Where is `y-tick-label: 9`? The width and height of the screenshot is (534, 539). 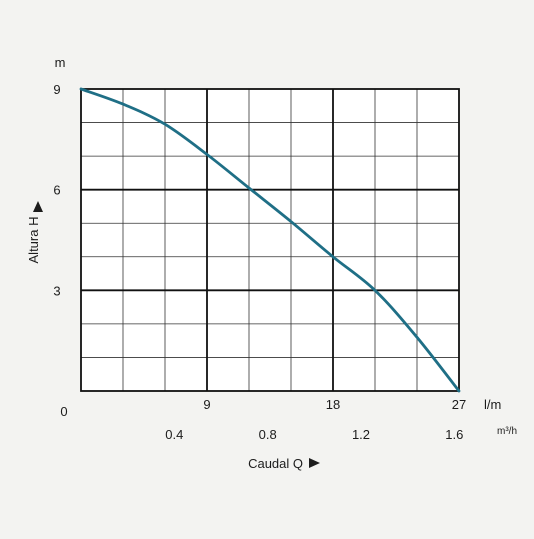
y-tick-label: 9 is located at coordinates (56, 89).